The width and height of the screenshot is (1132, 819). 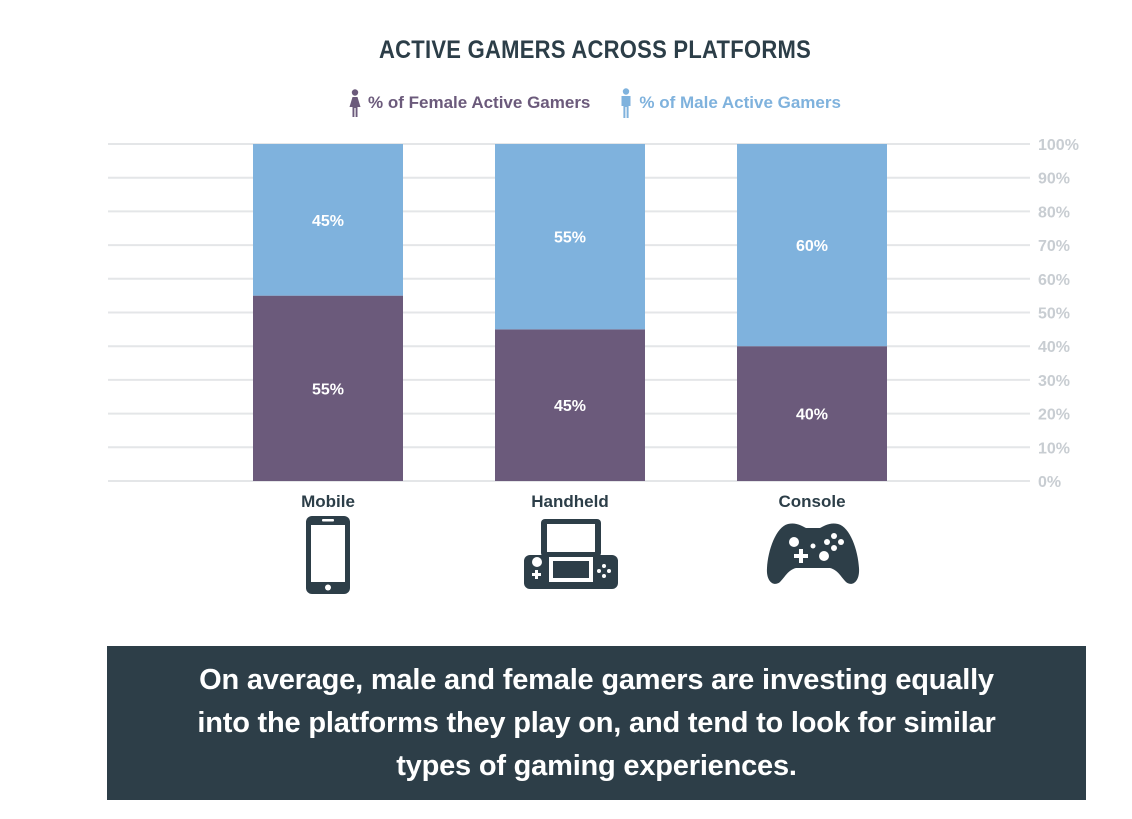 What do you see at coordinates (571, 554) in the screenshot?
I see `handheld-console-icon` at bounding box center [571, 554].